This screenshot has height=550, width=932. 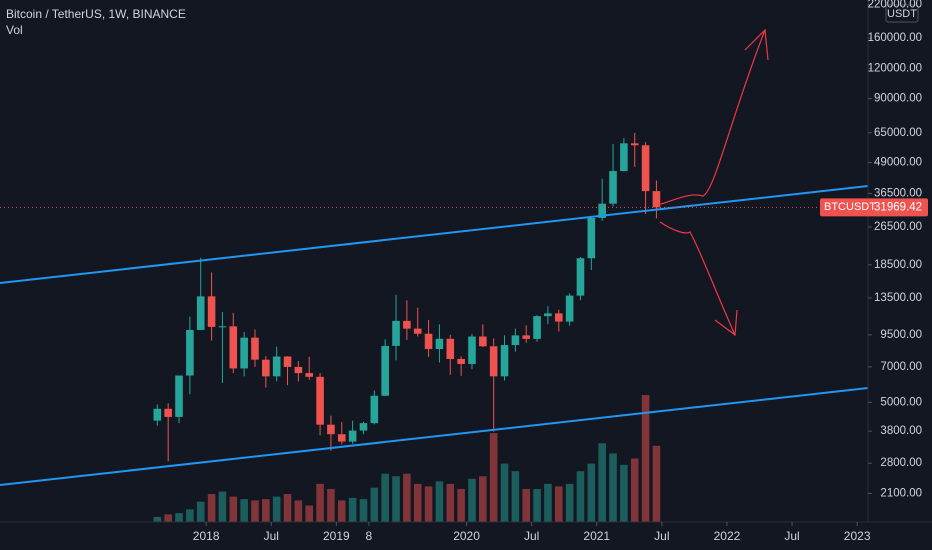 What do you see at coordinates (336, 536) in the screenshot?
I see `x-tick-label: 2019` at bounding box center [336, 536].